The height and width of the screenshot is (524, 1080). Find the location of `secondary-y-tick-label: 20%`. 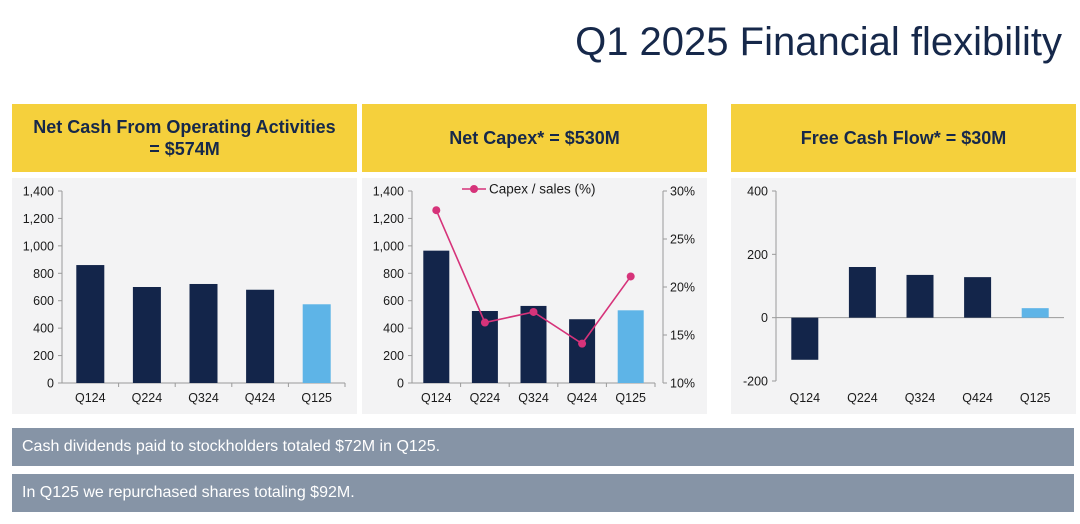

secondary-y-tick-label: 20% is located at coordinates (682, 288).